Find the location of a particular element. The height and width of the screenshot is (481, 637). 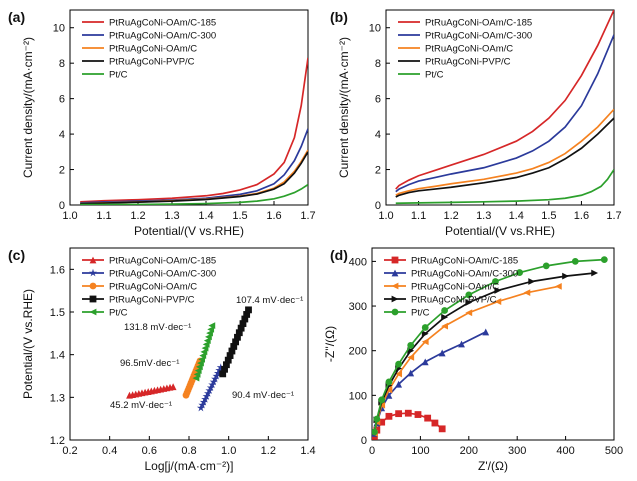

x-tick-label: 0 is located at coordinates (372, 451).